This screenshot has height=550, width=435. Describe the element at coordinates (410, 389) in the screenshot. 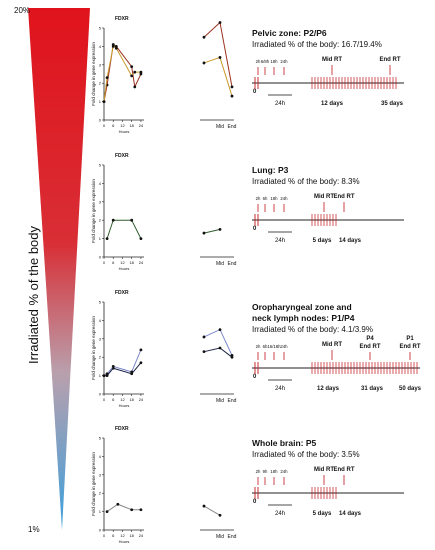

I see `day-label-c: 50 days` at that location.